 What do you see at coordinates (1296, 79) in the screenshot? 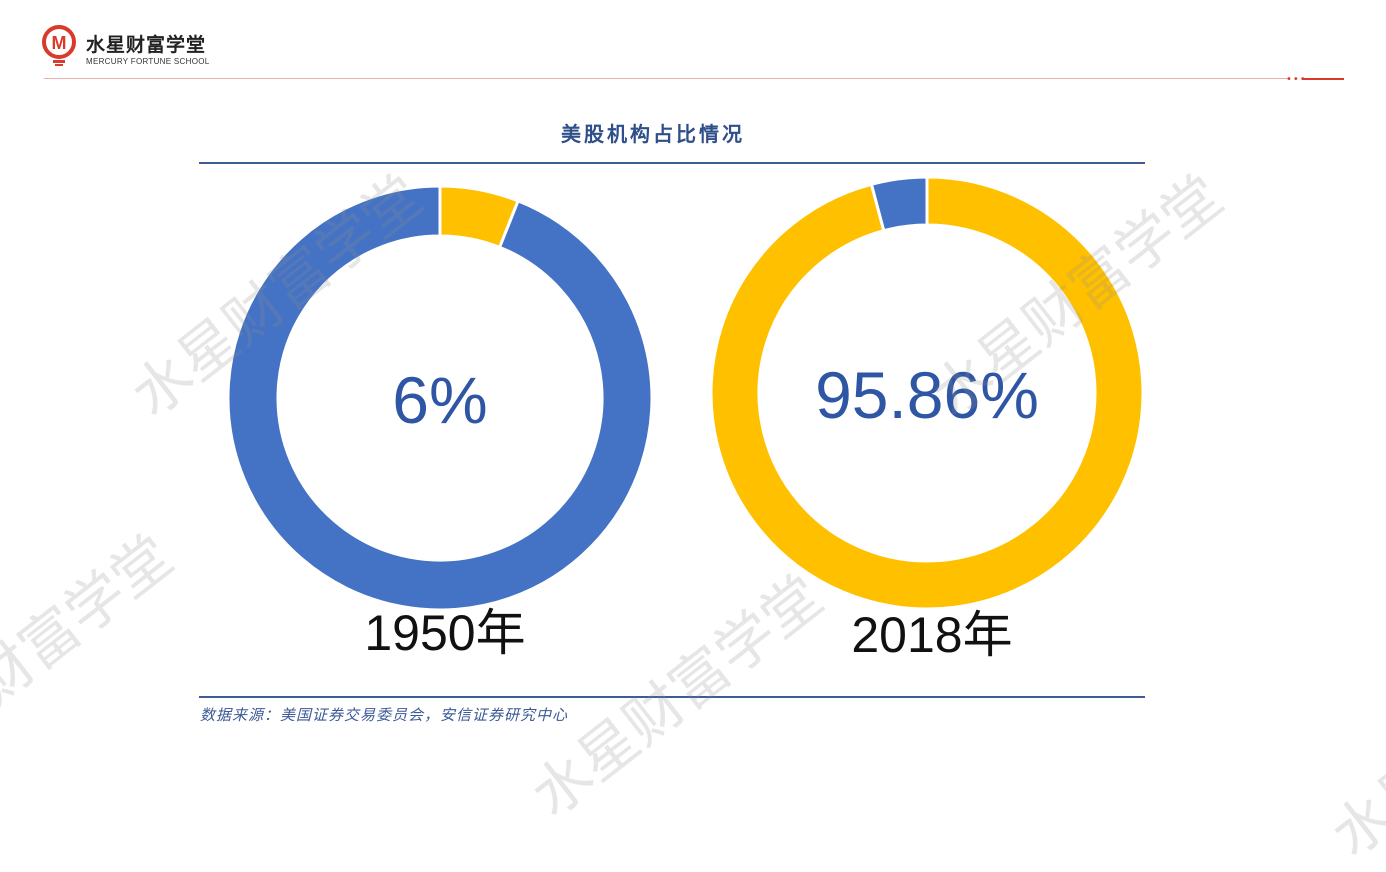
I see `header-dots: •••` at bounding box center [1296, 79].